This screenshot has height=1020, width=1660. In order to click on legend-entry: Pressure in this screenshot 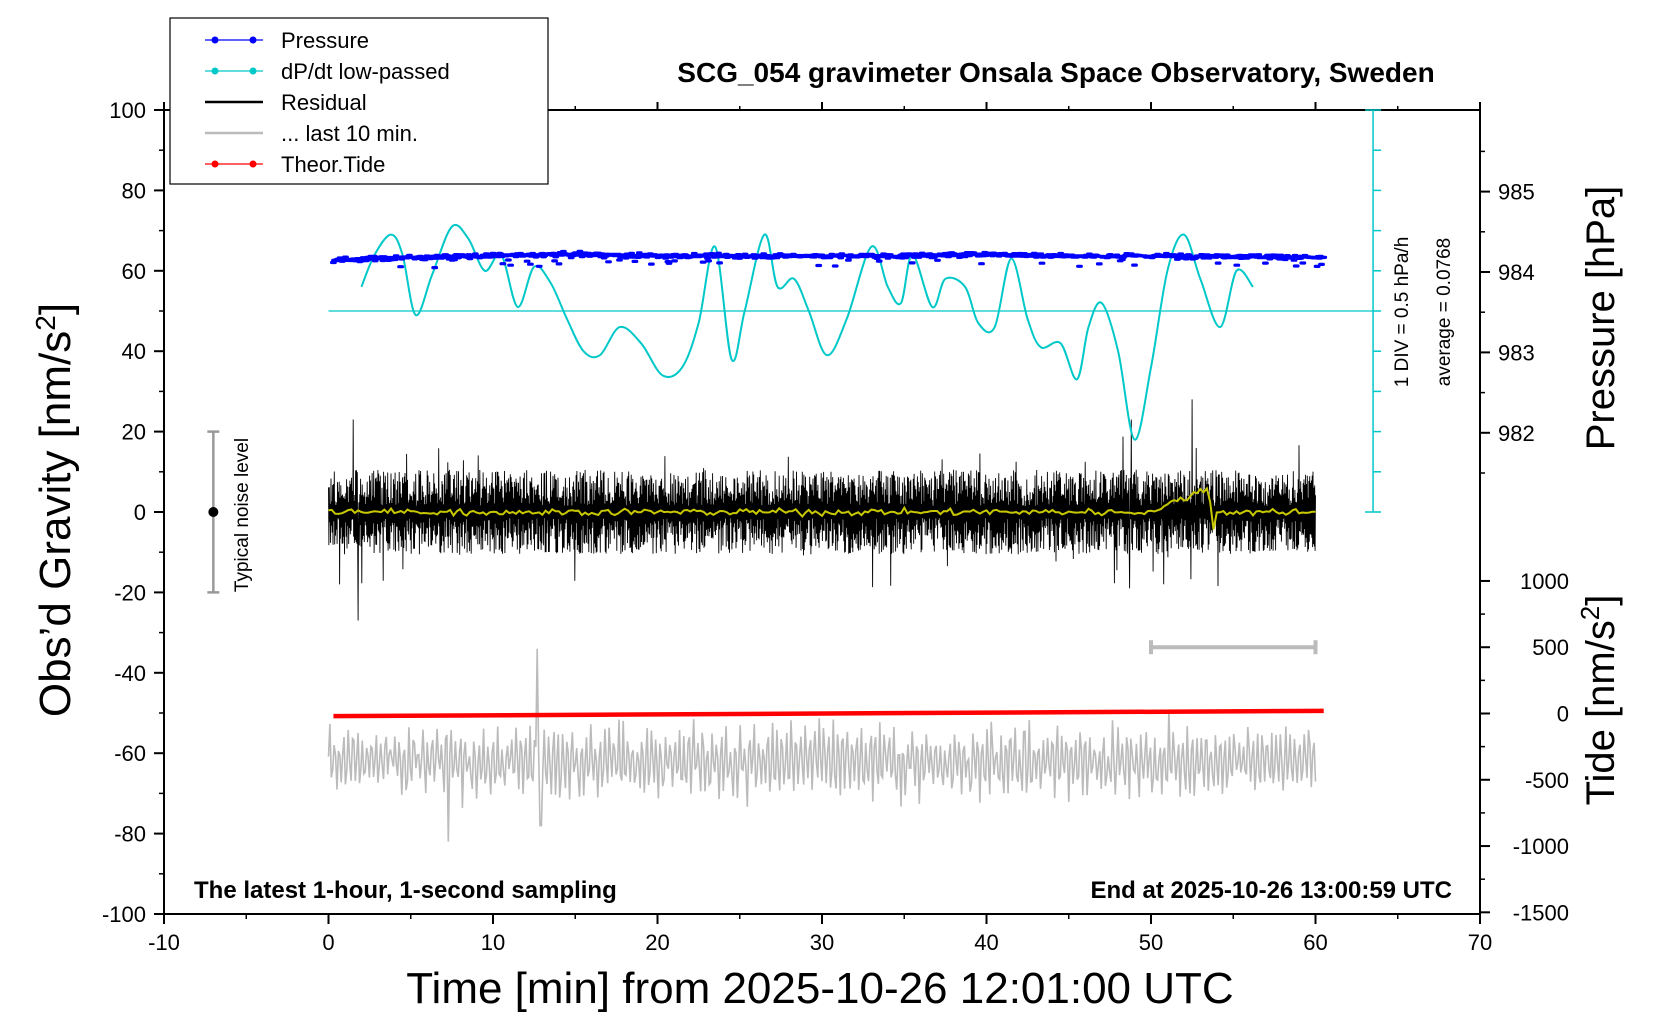, I will do `click(287, 40)`.